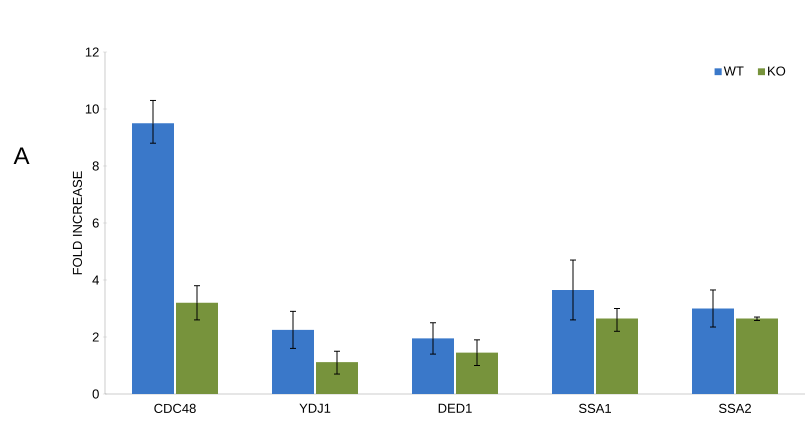 This screenshot has width=811, height=442. Describe the element at coordinates (22, 156) in the screenshot. I see `text: A` at that location.